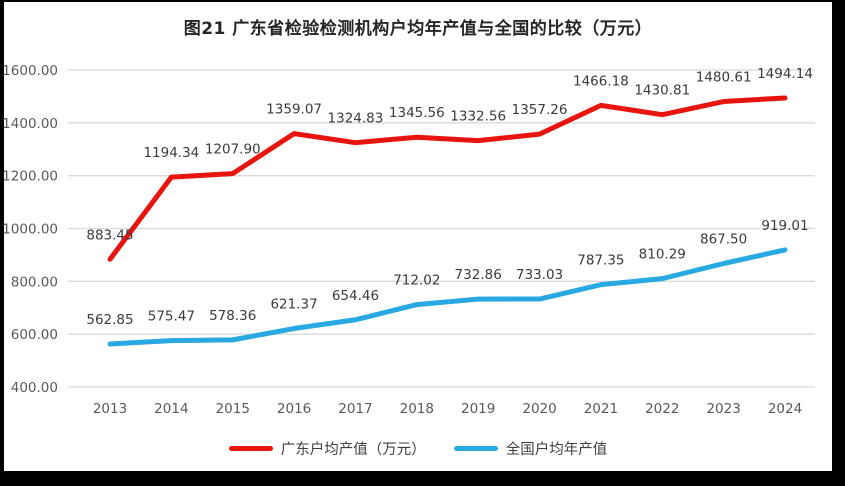 Image resolution: width=845 pixels, height=486 pixels. What do you see at coordinates (601, 409) in the screenshot?
I see `x-axis-tick-label: 2021` at bounding box center [601, 409].